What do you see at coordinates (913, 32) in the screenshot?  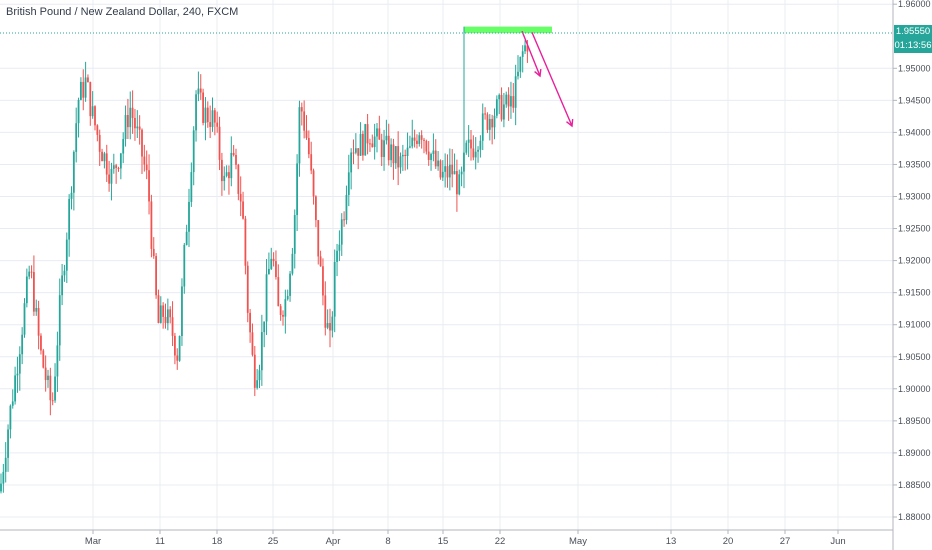 I see `current-price-tag: 1.95550` at bounding box center [913, 32].